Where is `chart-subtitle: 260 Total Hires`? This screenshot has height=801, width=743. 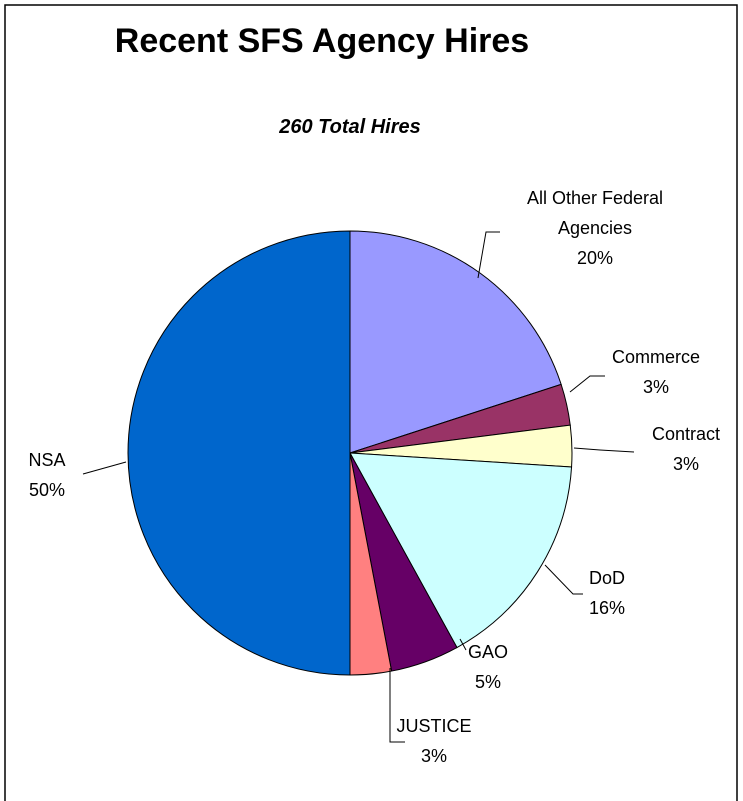 chart-subtitle: 260 Total Hires is located at coordinates (350, 127).